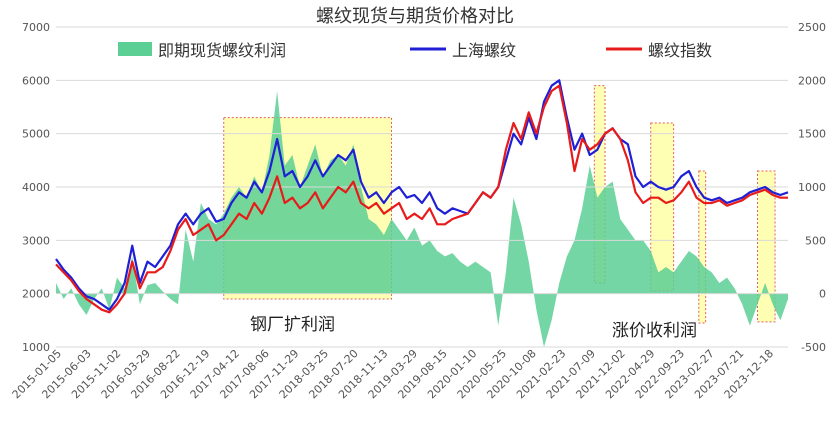  I want to click on left-tick-label-4: 5000, so click(36, 134).